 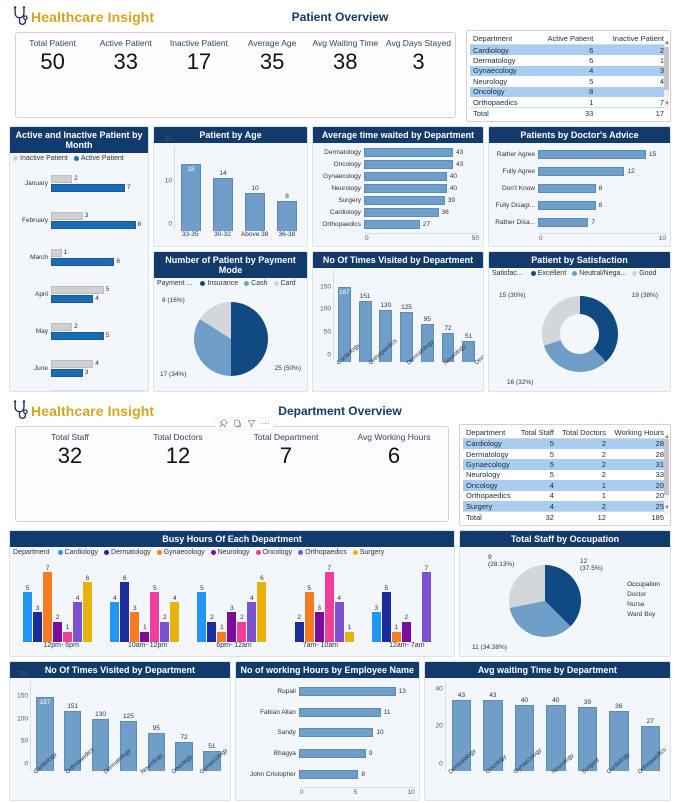 I want to click on bar-gynaecology: 1, so click(x=396, y=600).